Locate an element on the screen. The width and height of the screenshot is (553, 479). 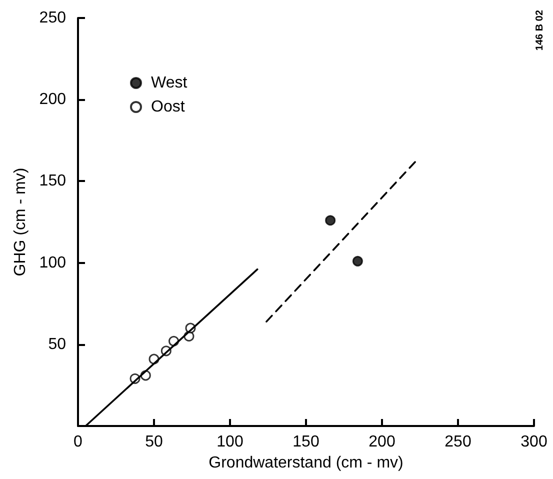
text: 146 B 02 is located at coordinates (540, 30).